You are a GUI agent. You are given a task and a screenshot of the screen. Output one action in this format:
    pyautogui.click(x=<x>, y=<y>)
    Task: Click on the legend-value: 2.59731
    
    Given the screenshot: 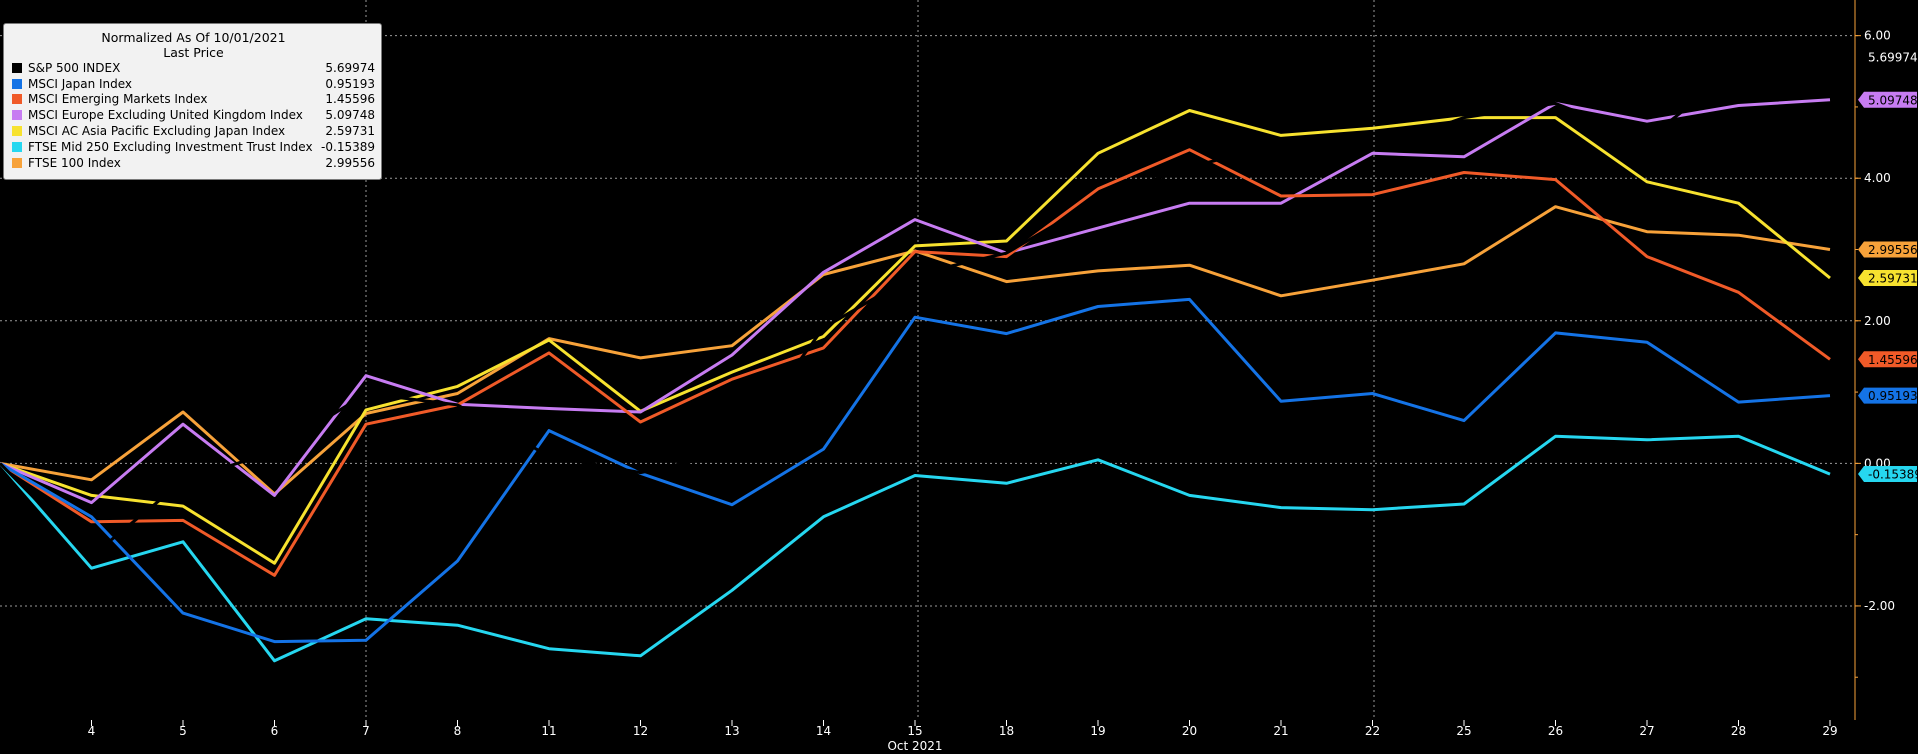 What is the action you would take?
    pyautogui.click(x=350, y=131)
    